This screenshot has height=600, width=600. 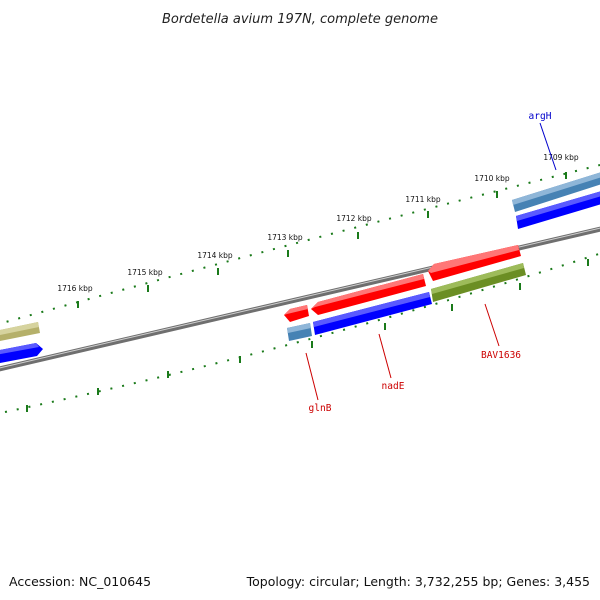 I want to click on gene-argH-steelblue, so click(x=556, y=192).